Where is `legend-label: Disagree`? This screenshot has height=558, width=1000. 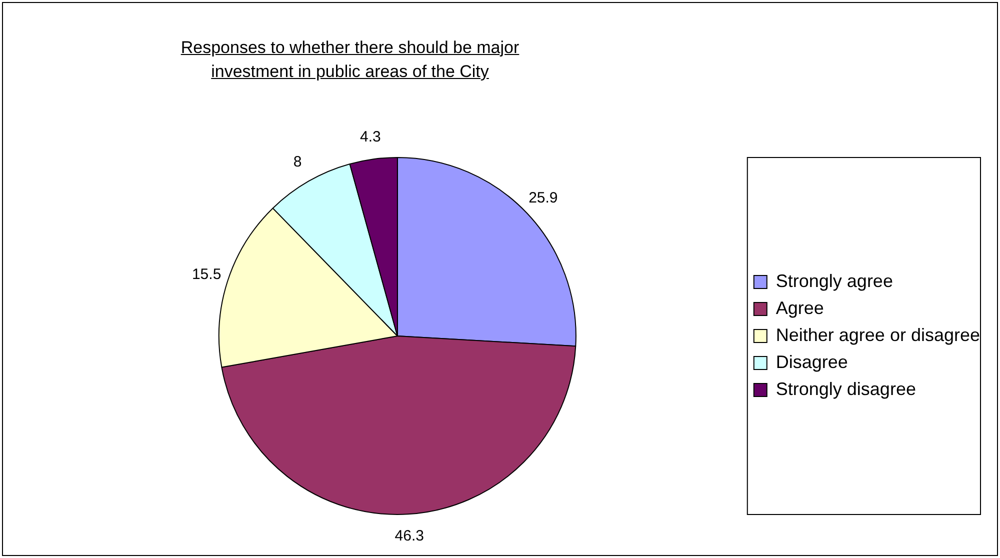 legend-label: Disagree is located at coordinates (812, 362).